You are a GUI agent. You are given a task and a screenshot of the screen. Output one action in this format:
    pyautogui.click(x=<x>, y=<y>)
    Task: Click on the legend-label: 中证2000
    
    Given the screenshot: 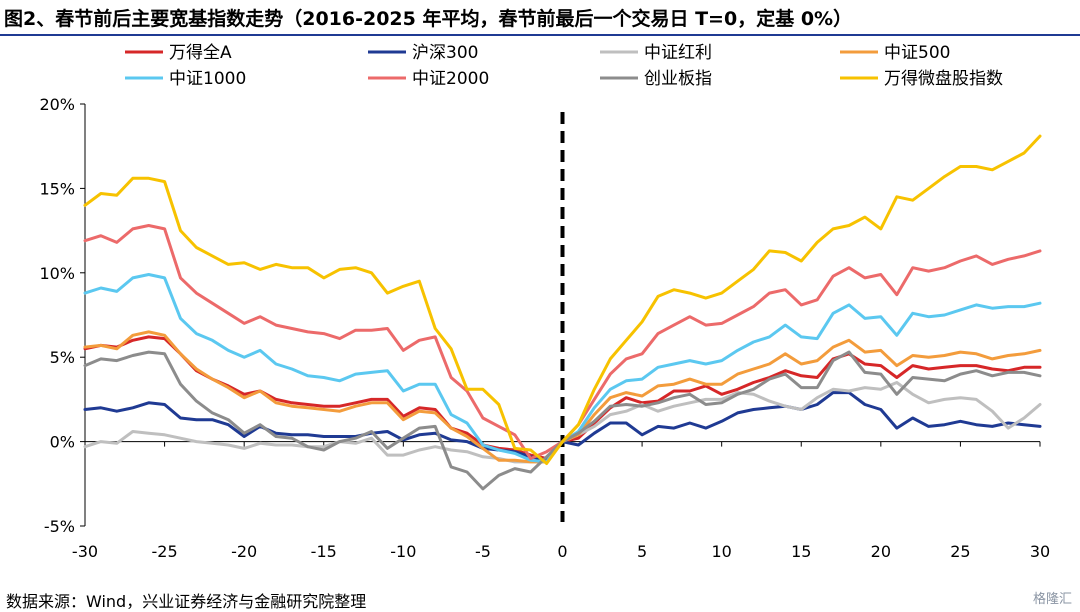 What is the action you would take?
    pyautogui.click(x=450, y=79)
    